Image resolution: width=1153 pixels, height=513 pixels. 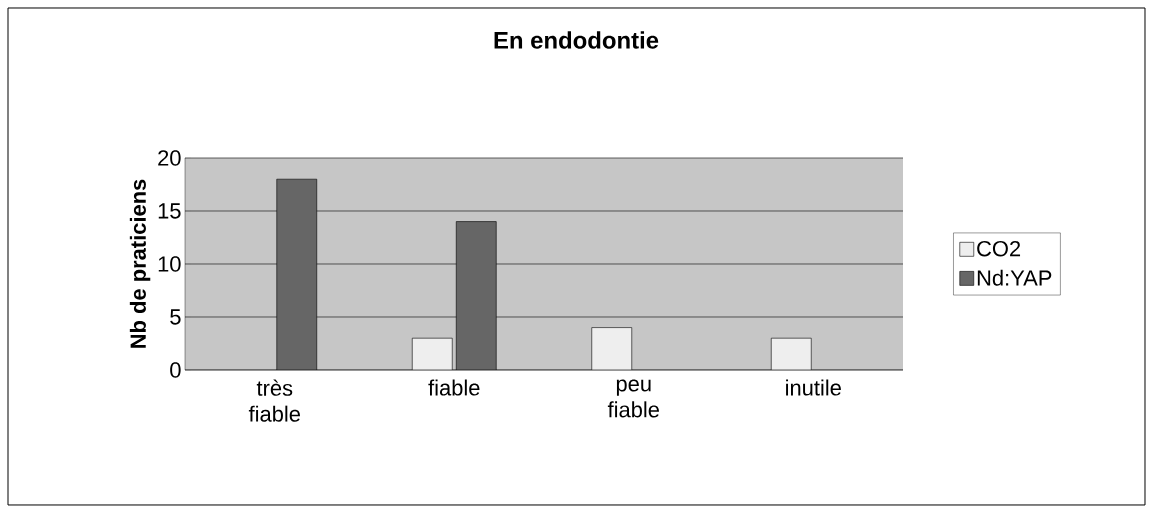 What do you see at coordinates (140, 263) in the screenshot?
I see `y-axis-title: Nb de praticiens` at bounding box center [140, 263].